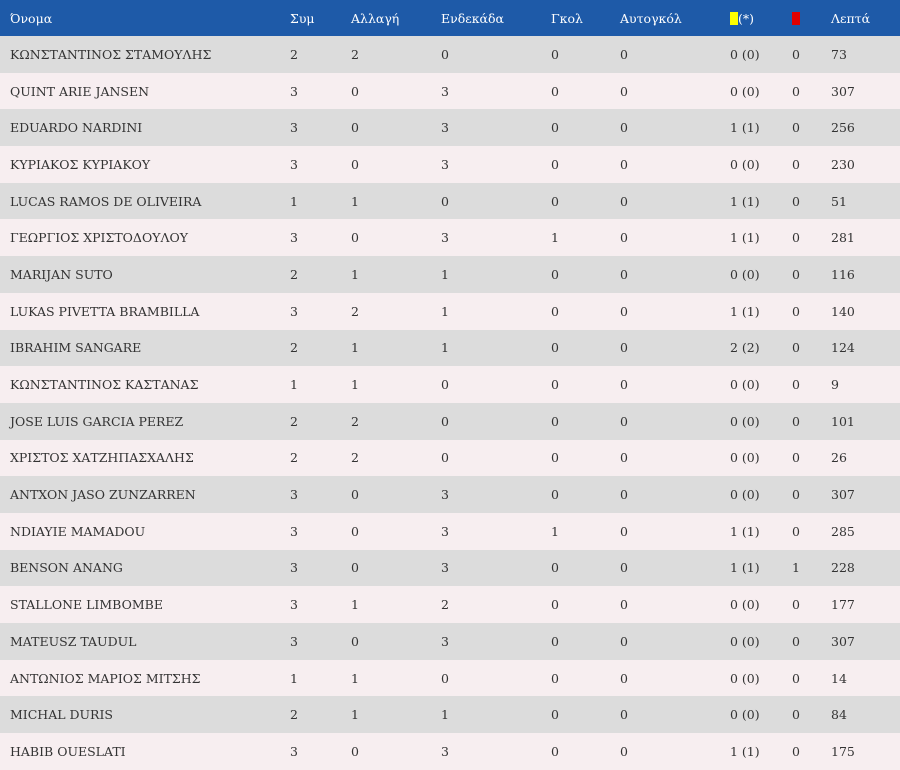  Describe the element at coordinates (99, 238) in the screenshot. I see `player-name-cell: ΓΕΩΡΓΙΟΣ ΧΡΙΣΤΟΔΟΥΛΟΥ` at that location.